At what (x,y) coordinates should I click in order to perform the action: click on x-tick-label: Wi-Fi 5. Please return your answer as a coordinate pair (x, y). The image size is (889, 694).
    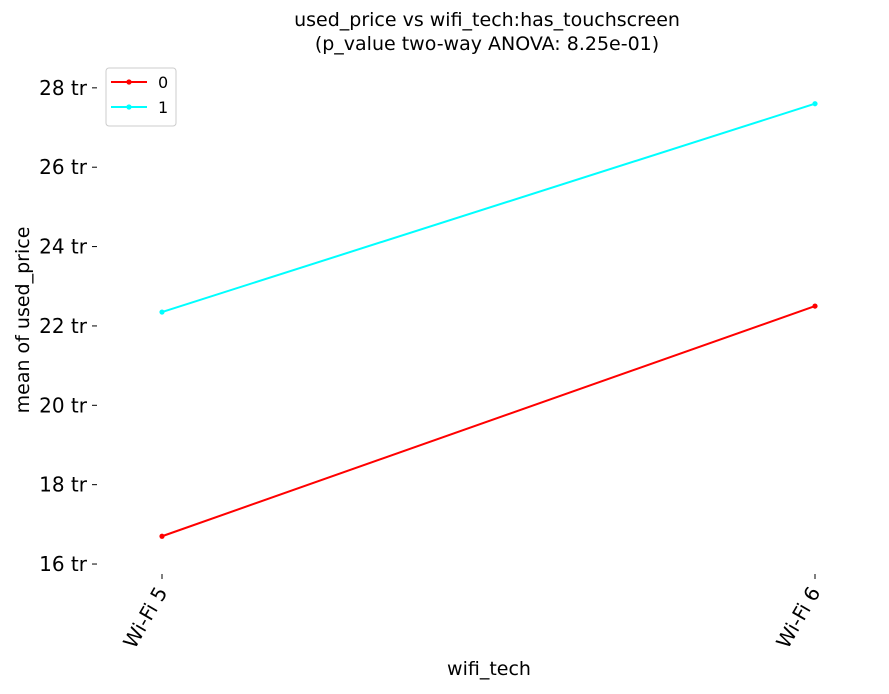
    Looking at the image, I should click on (145, 618).